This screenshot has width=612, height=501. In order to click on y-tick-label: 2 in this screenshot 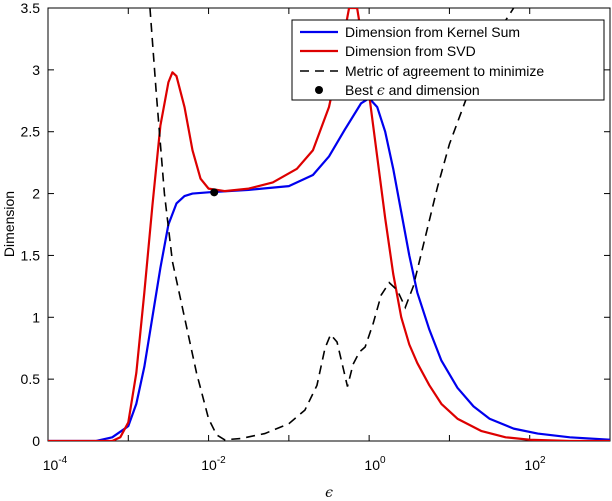, I will do `click(36, 194)`.